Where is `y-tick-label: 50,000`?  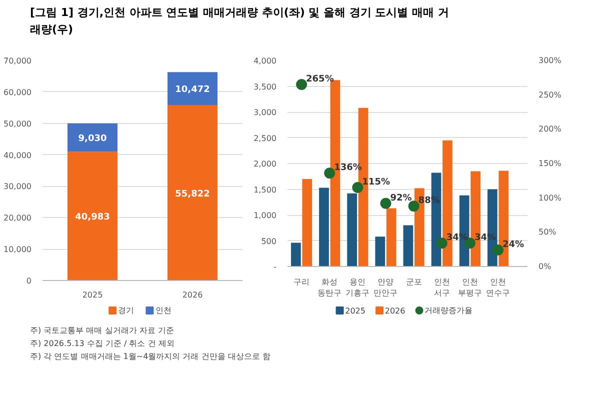 y-tick-label: 50,000 is located at coordinates (18, 123).